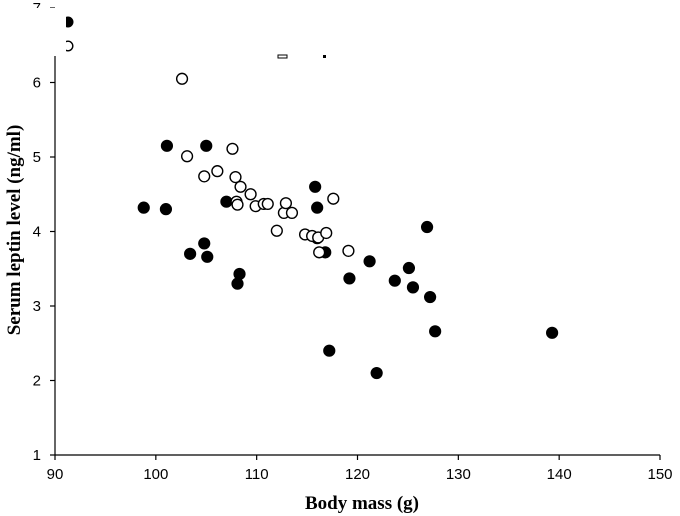 The height and width of the screenshot is (516, 680). I want to click on y-tick-label: 1, so click(37, 455).